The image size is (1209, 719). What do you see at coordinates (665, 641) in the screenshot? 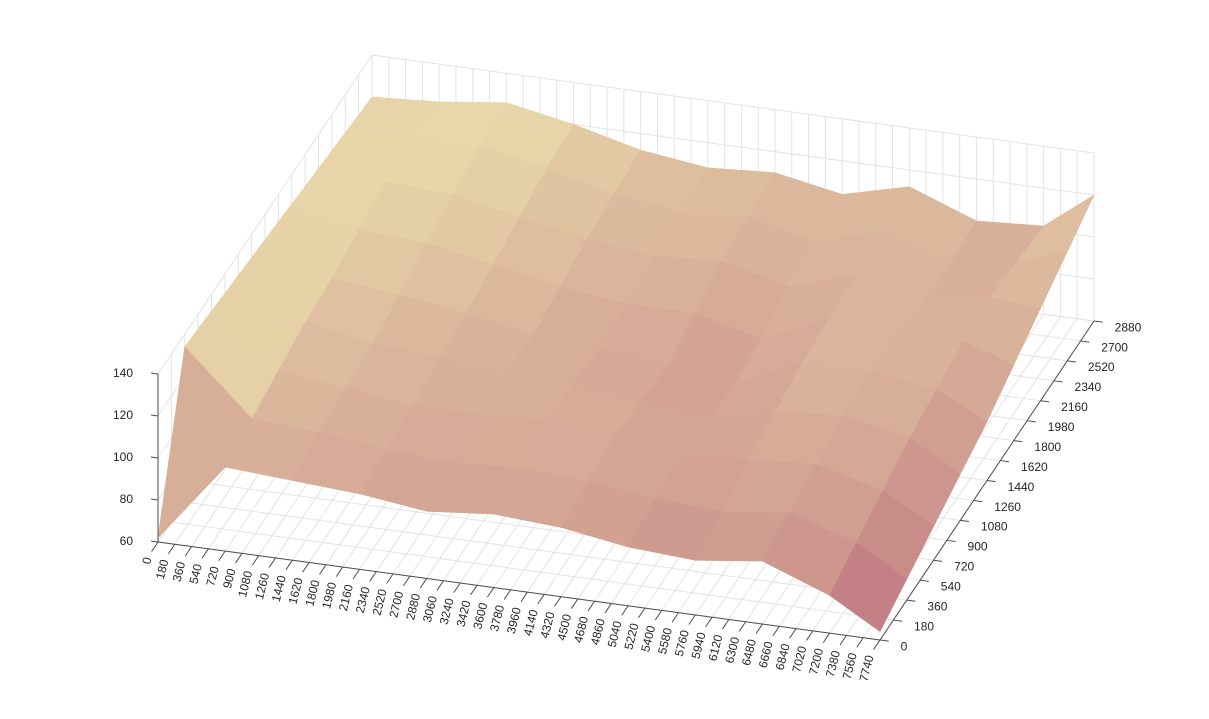
I see `x-tick-label: 5580` at bounding box center [665, 641].